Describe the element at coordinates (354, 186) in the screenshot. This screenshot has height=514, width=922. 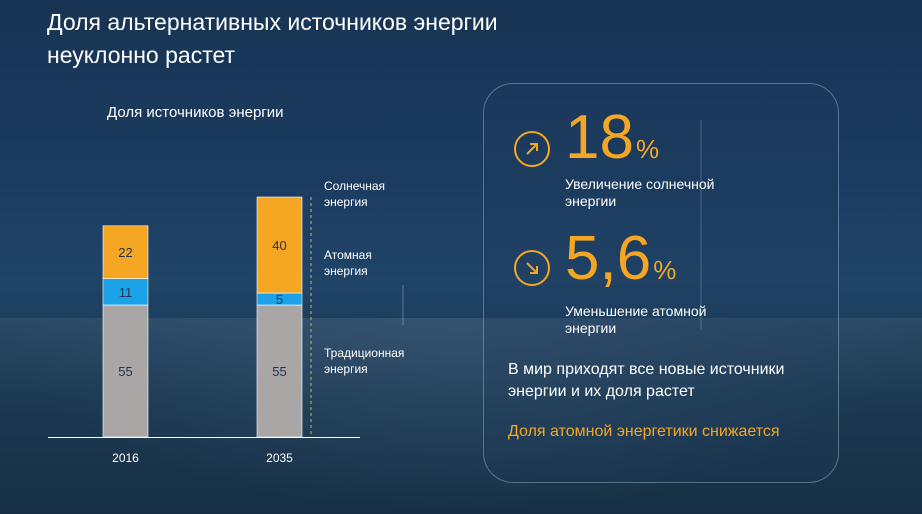
I see `legend-label: Солнечная` at that location.